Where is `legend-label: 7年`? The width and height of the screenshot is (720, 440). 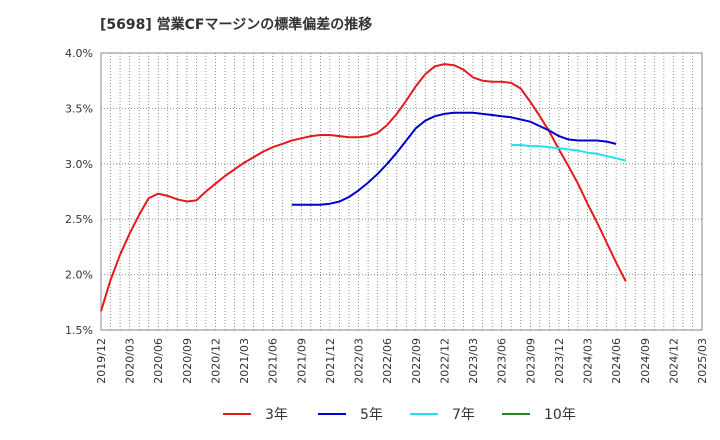
legend-label: 7年 is located at coordinates (463, 415).